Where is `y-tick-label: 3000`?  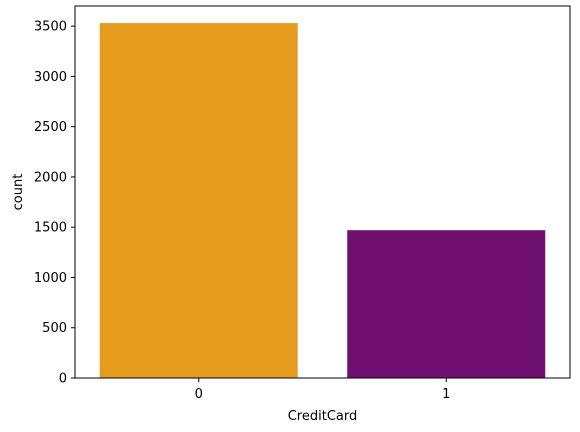
y-tick-label: 3000 is located at coordinates (50, 77).